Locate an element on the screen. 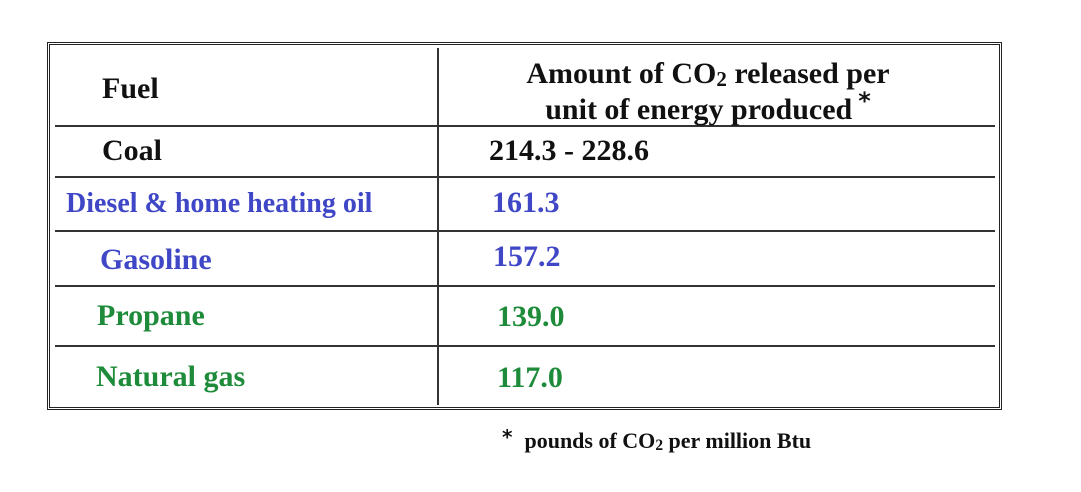 Image resolution: width=1081 pixels, height=492 pixels. row-fuel-coal: Coal is located at coordinates (132, 150).